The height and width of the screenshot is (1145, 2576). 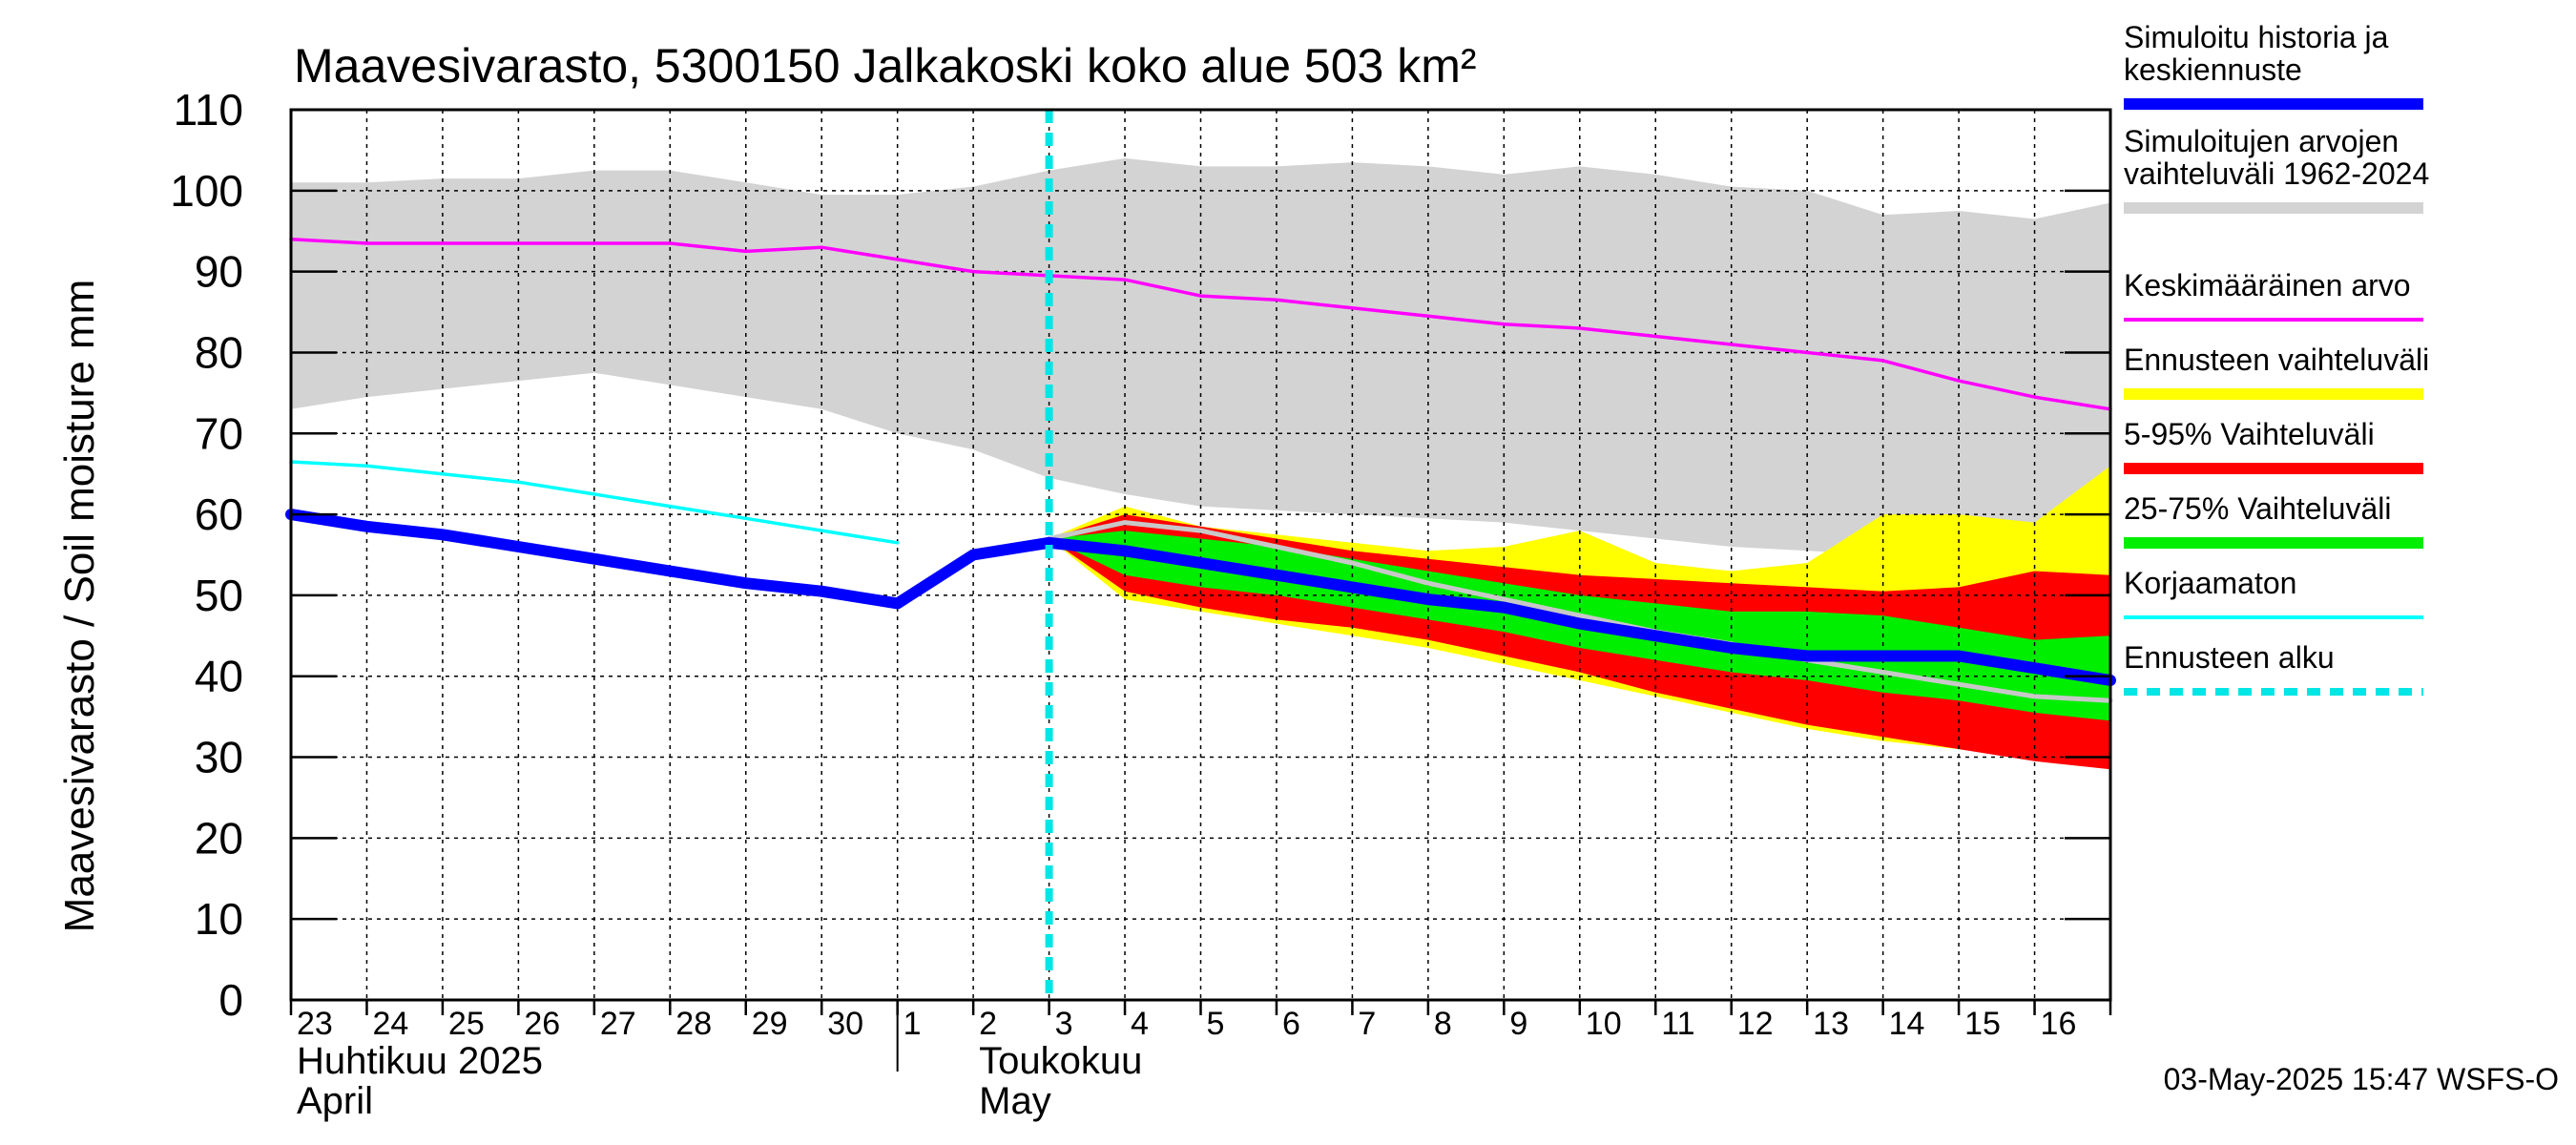 I want to click on legend-label: Ennusteen vaihteluväli, so click(x=2276, y=360).